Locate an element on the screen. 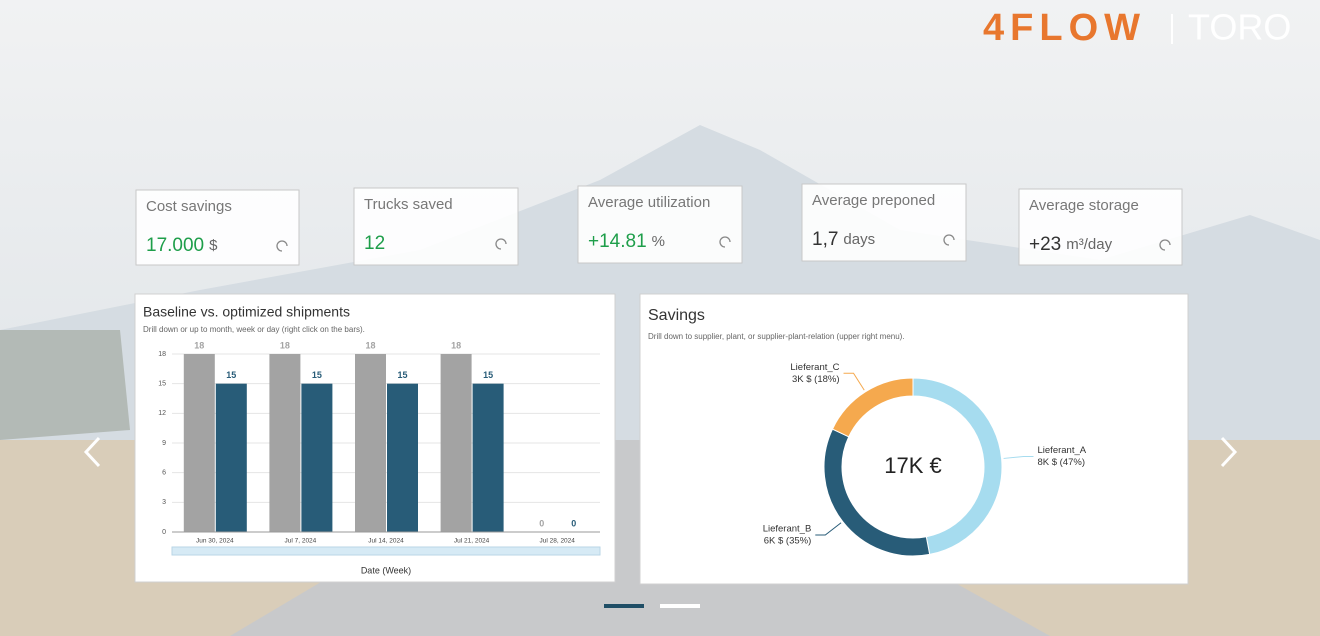 This screenshot has width=1320, height=636. chart-title: Savings is located at coordinates (676, 315).